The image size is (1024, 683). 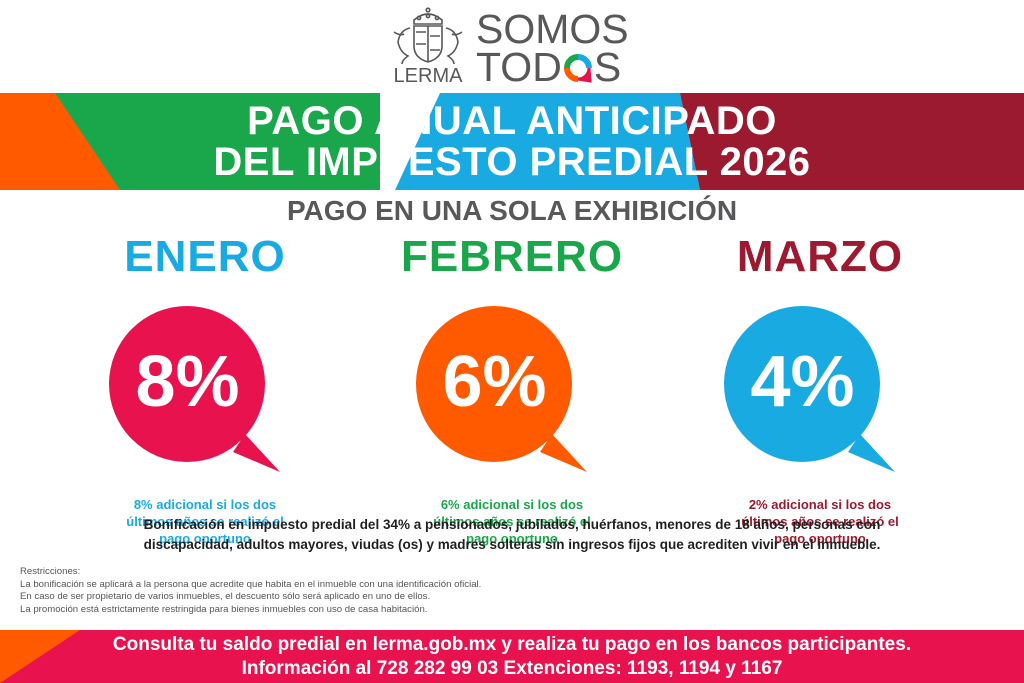 What do you see at coordinates (552, 29) in the screenshot?
I see `somos-text: SOMOS` at bounding box center [552, 29].